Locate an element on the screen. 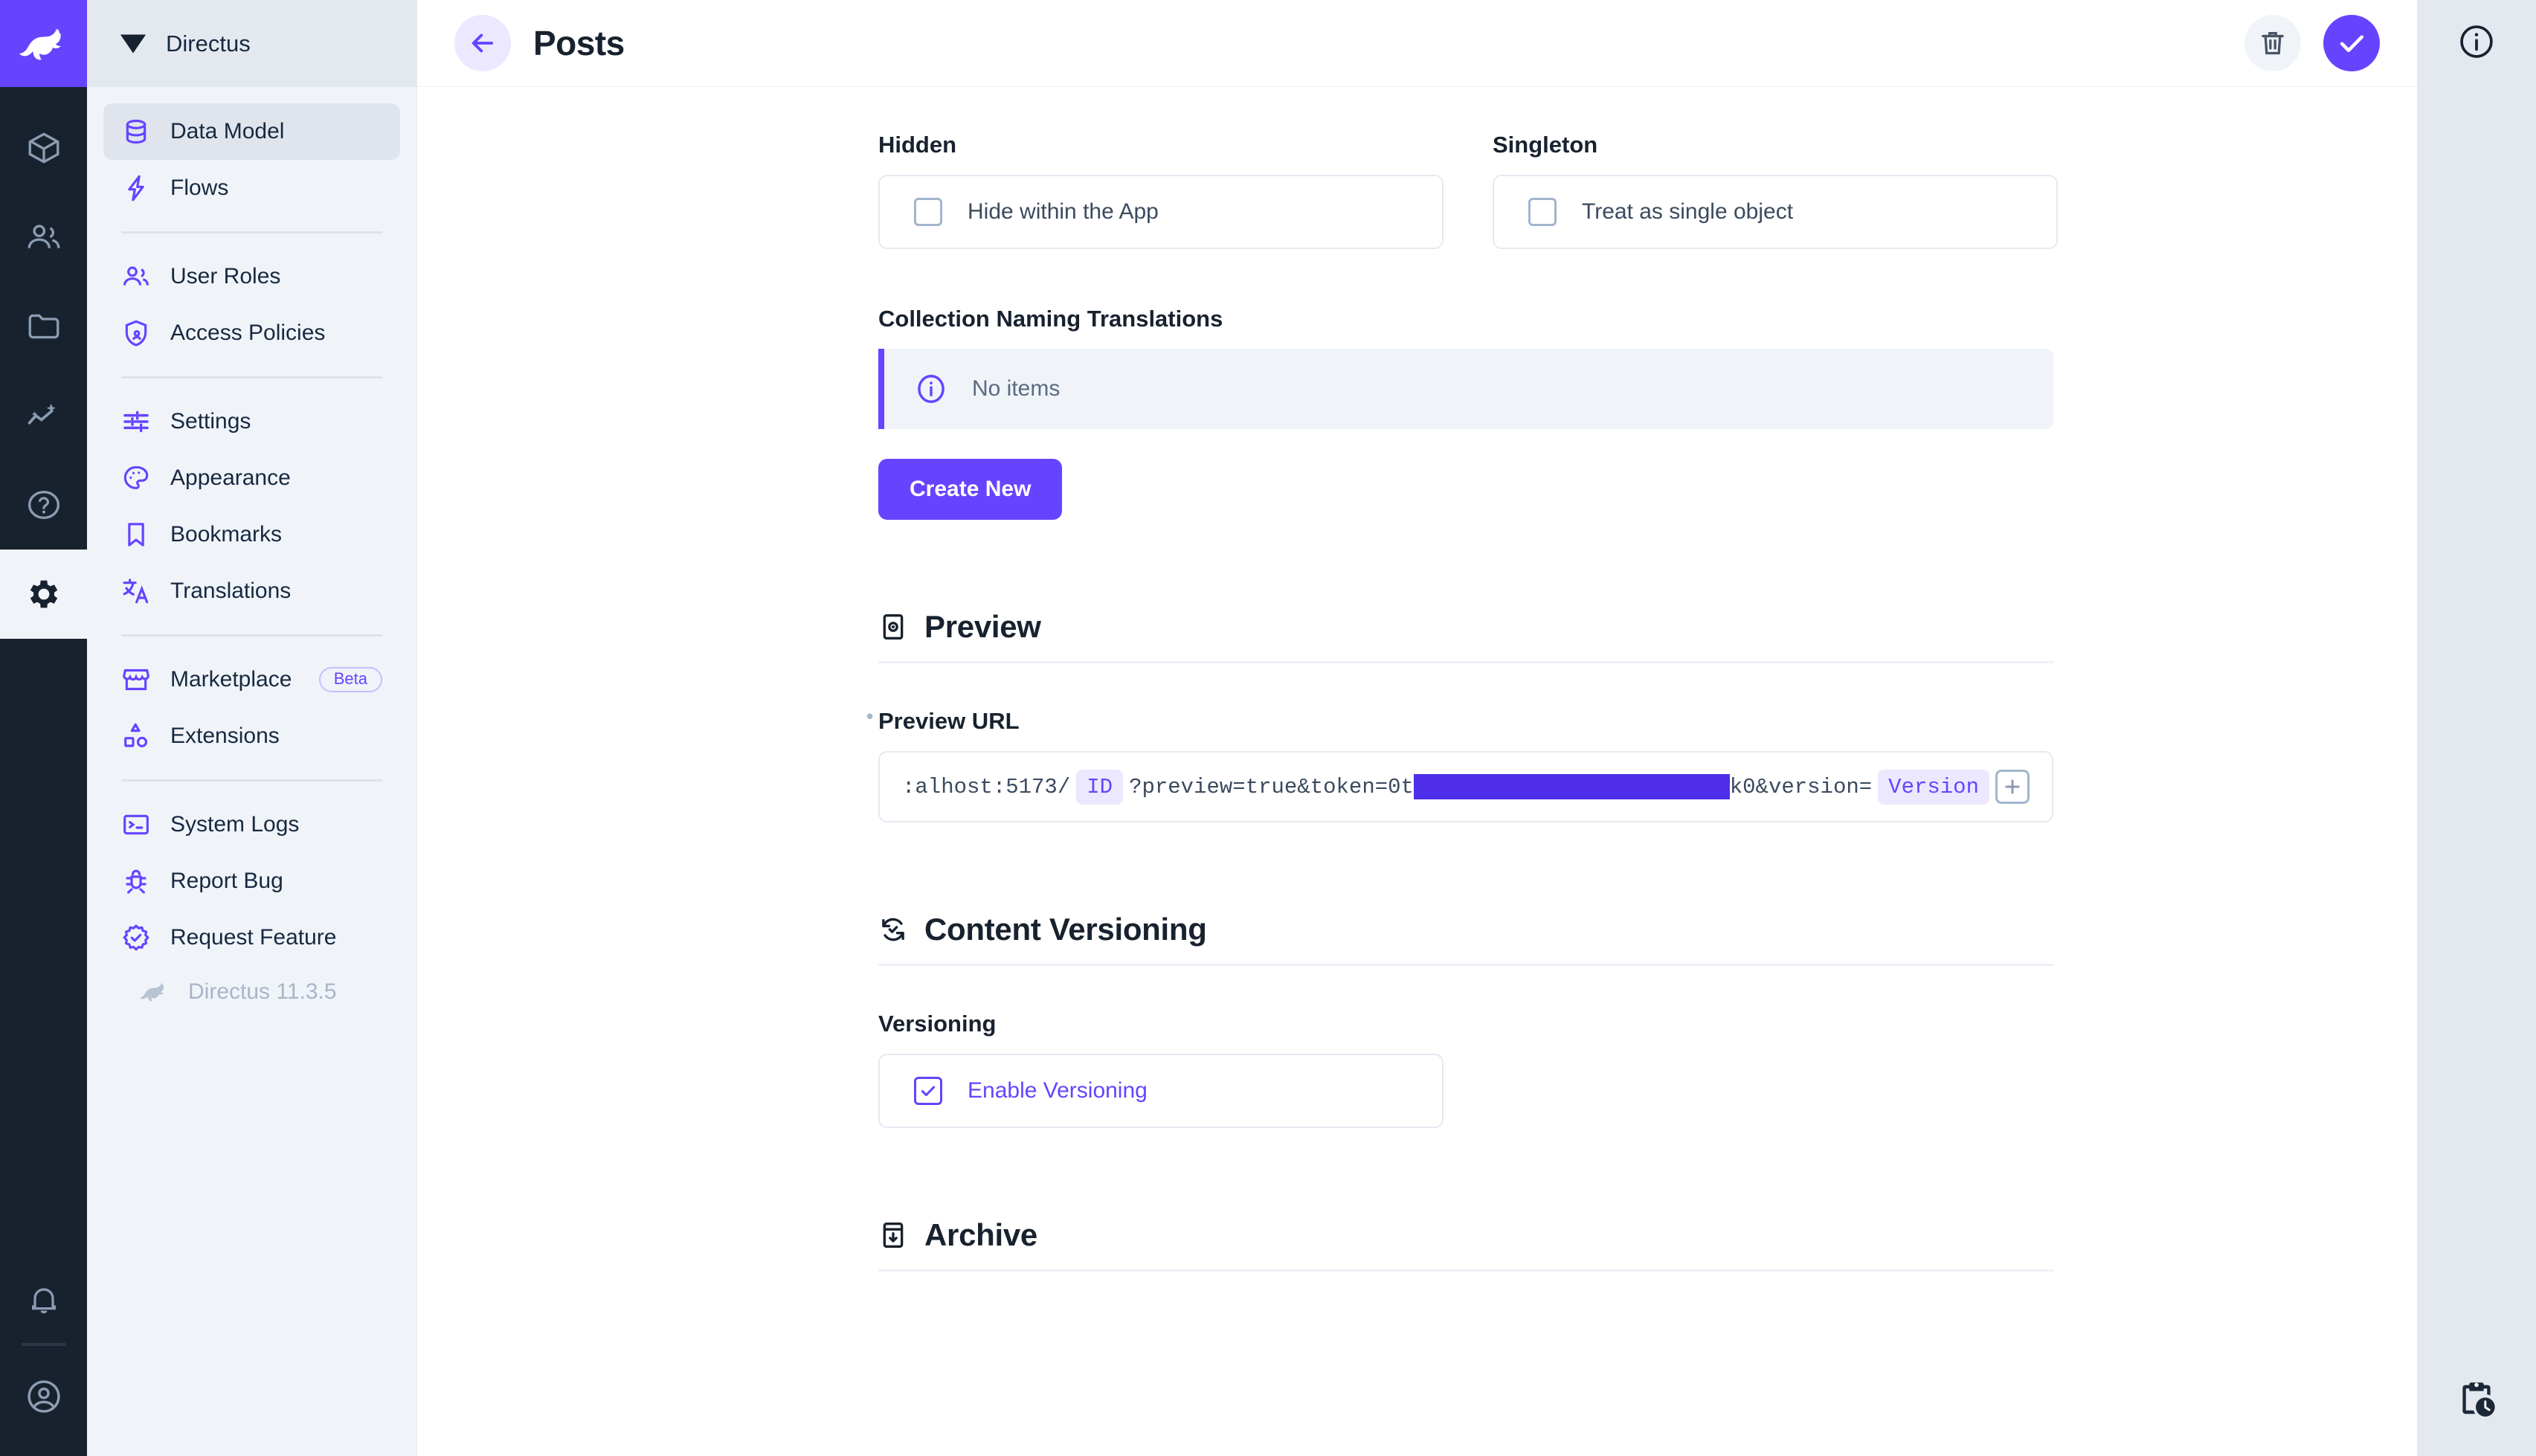 This screenshot has height=1456, width=2536. sidebar-item-label: Bookmarks is located at coordinates (226, 534).